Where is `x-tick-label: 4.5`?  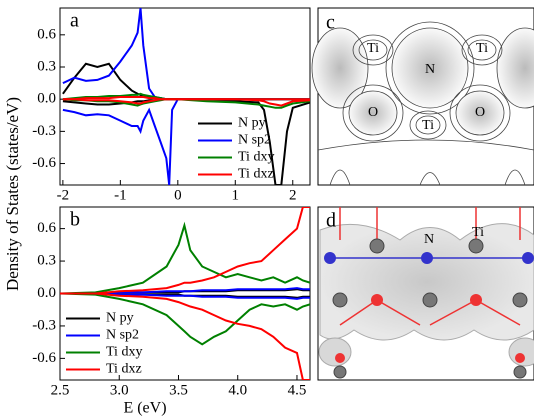 x-tick-label: 4.5 is located at coordinates (297, 390).